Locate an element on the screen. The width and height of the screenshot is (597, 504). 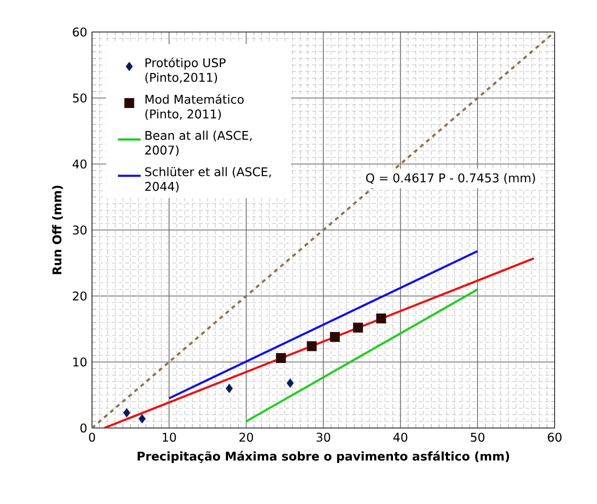
y-axis-title: Run Off (mm) is located at coordinates (57, 230).